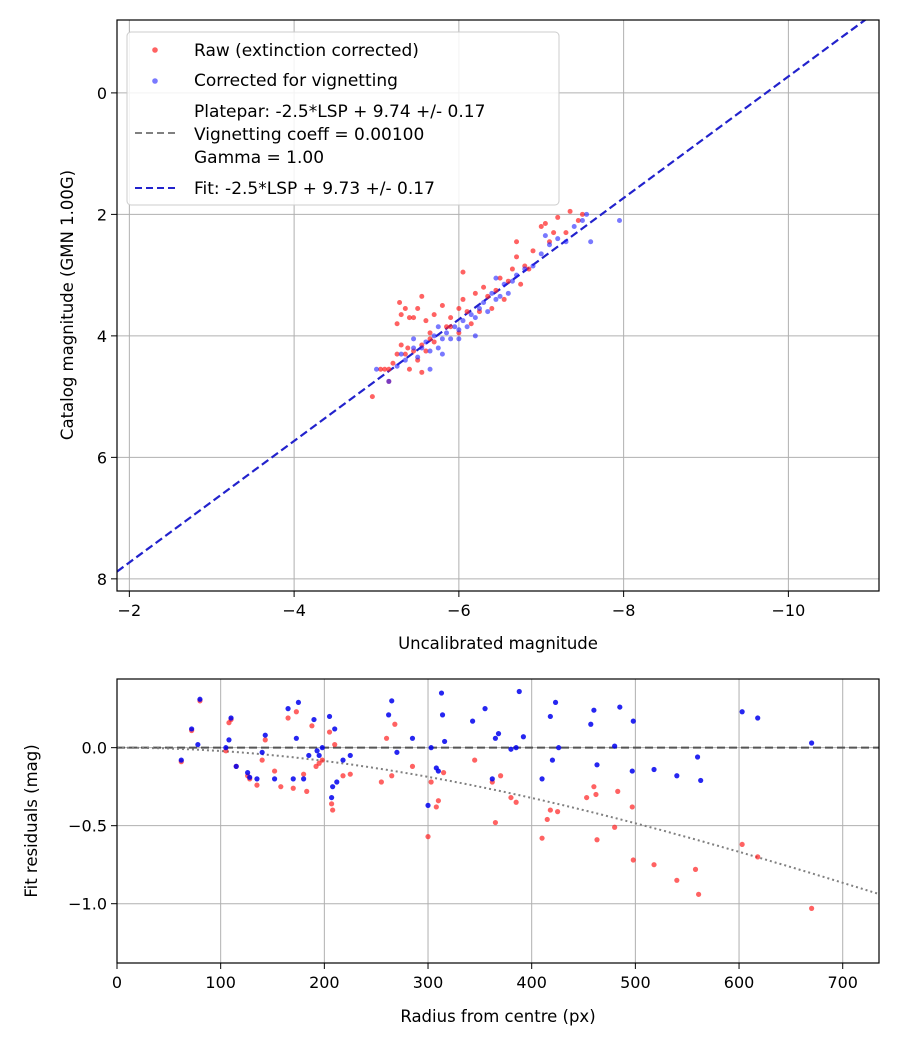  Describe the element at coordinates (117, 982) in the screenshot. I see `x-tick-label: 0` at that location.